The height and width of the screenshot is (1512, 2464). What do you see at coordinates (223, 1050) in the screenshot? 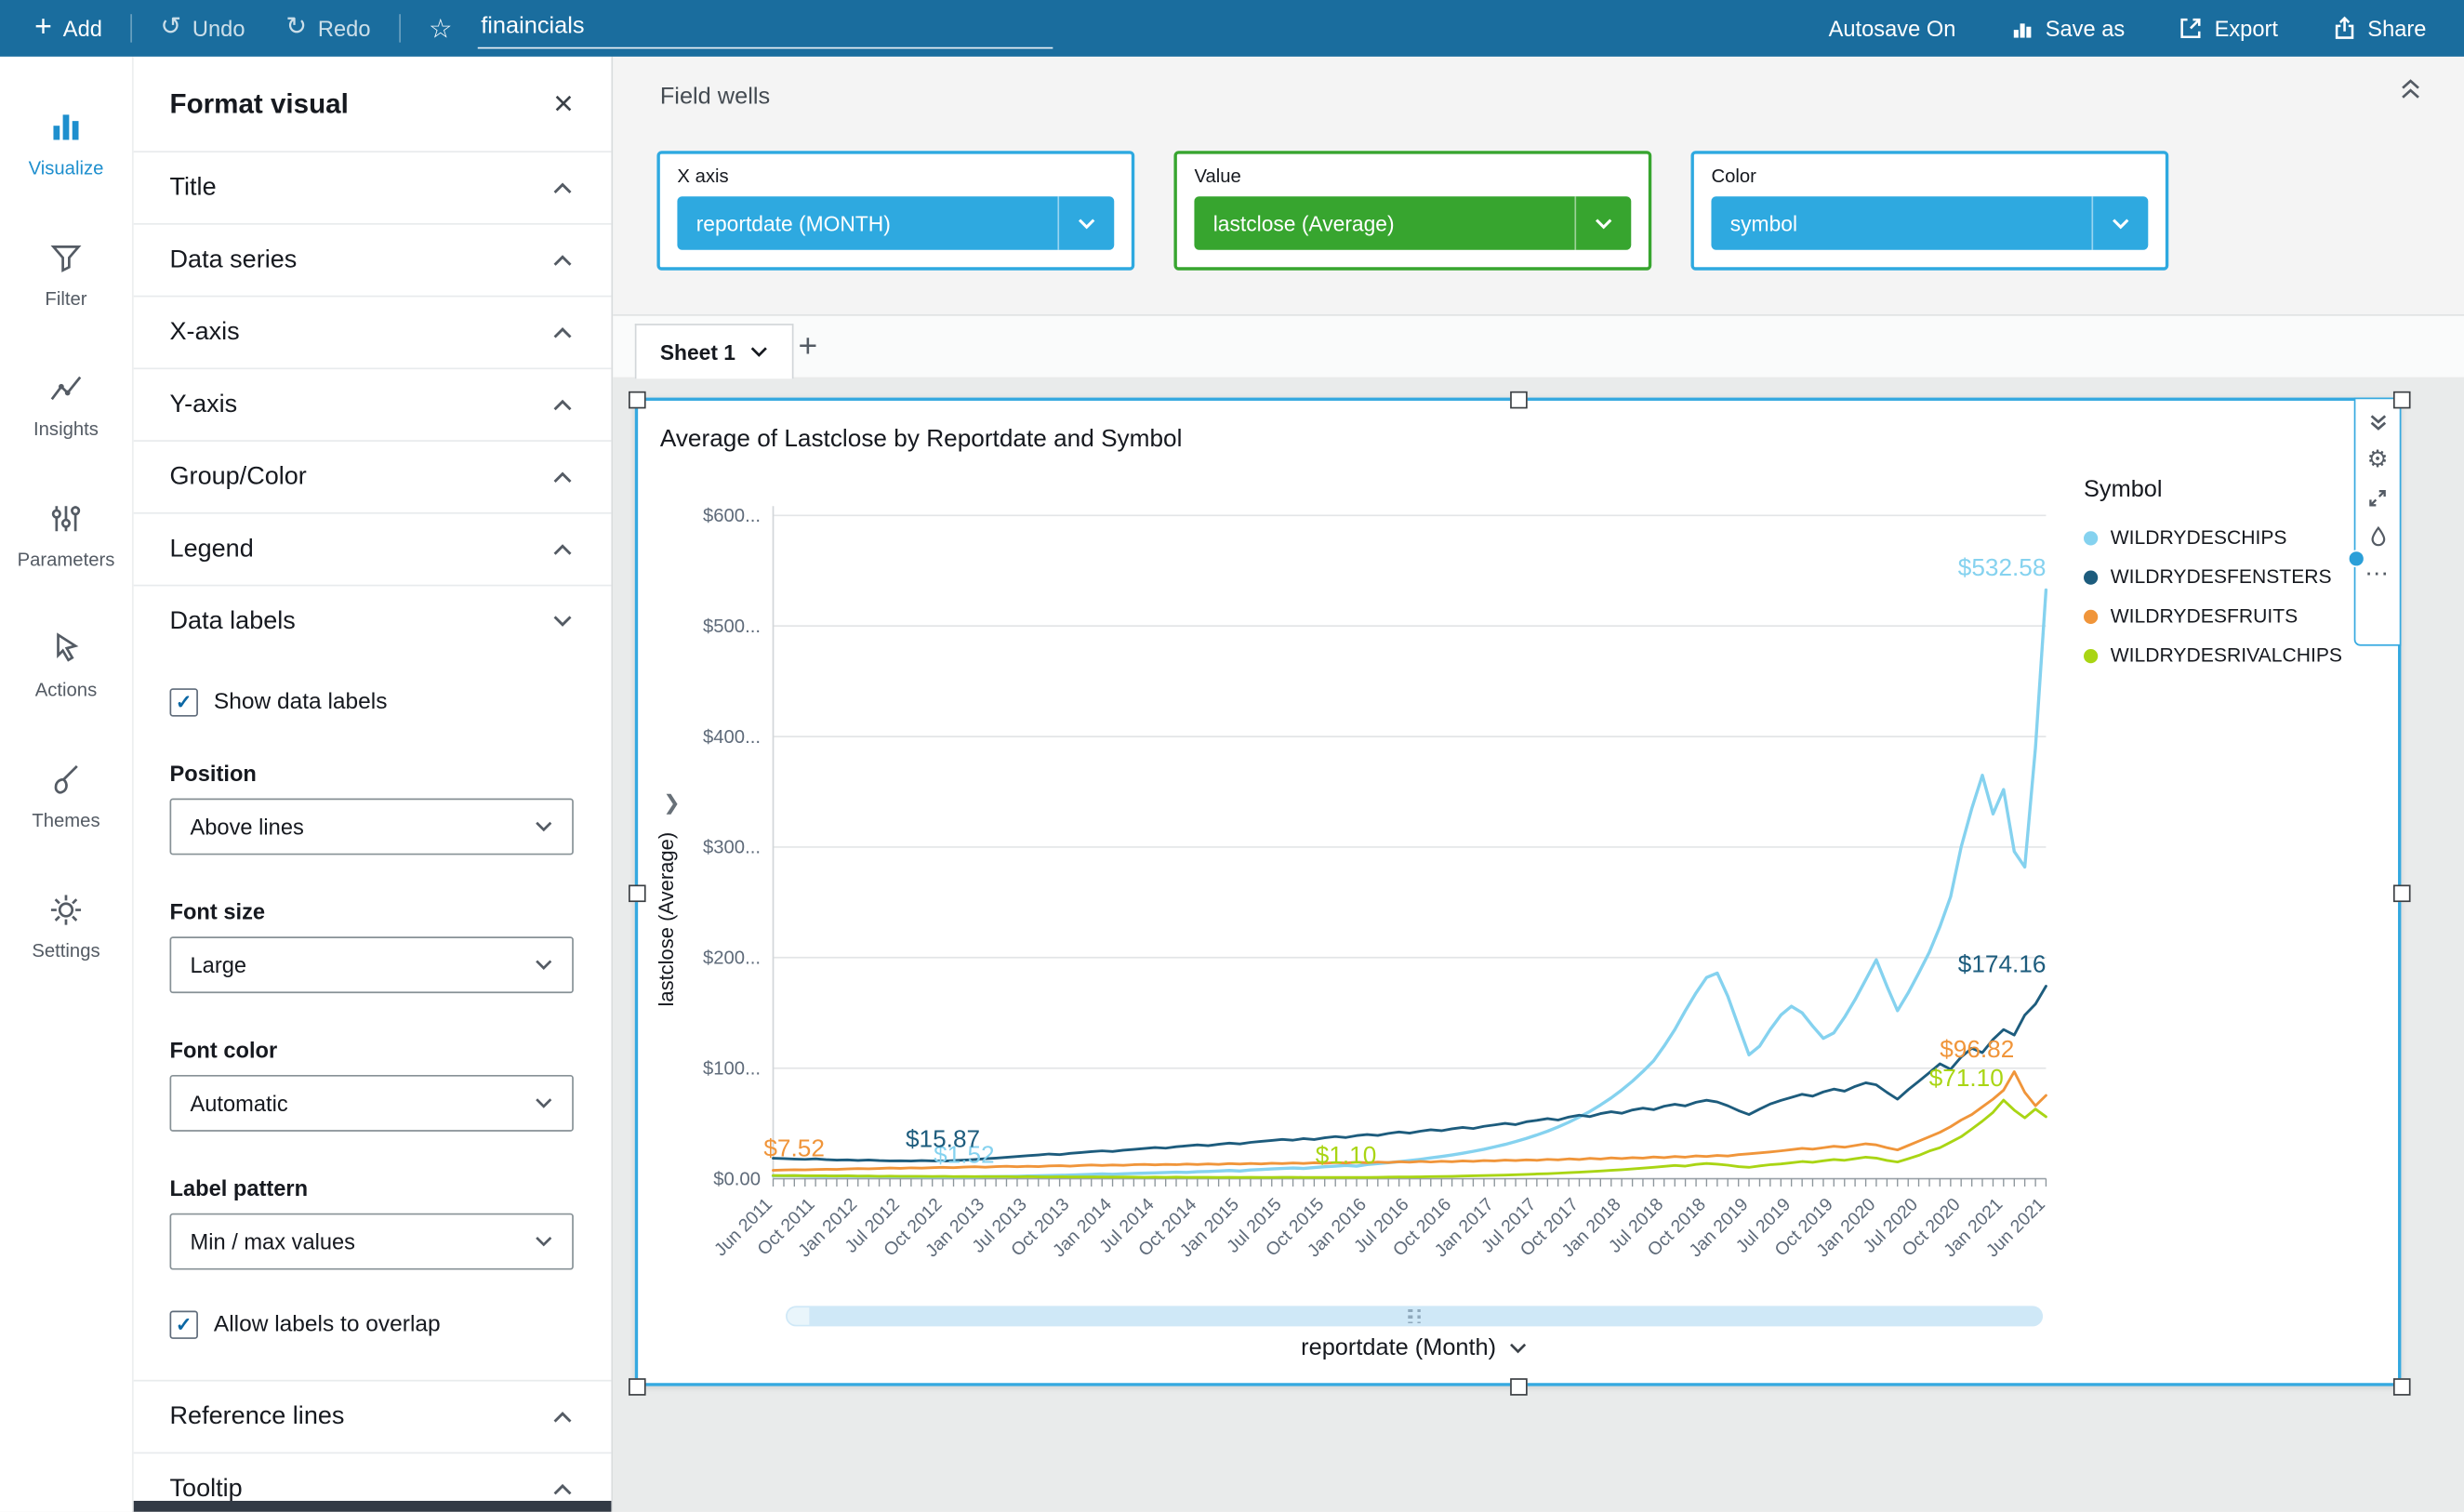
I see `field-label-font-color: Font color` at bounding box center [223, 1050].